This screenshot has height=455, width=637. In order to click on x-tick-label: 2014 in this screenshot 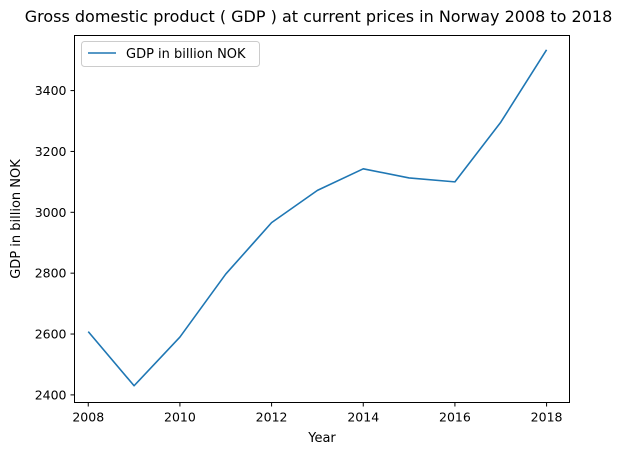, I will do `click(363, 417)`.